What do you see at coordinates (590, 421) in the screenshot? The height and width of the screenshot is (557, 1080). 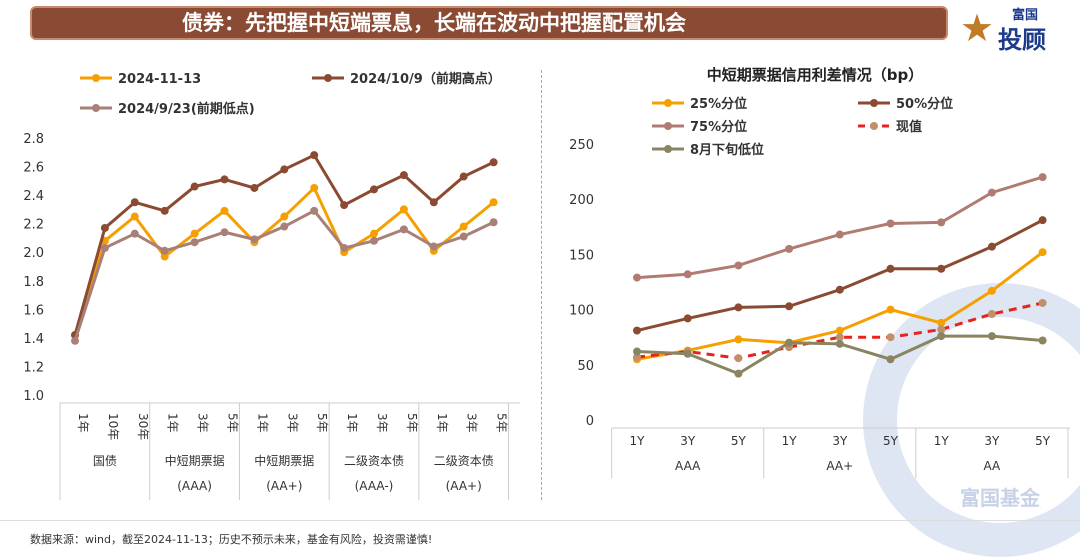 I see `y-tick-label: 0` at bounding box center [590, 421].